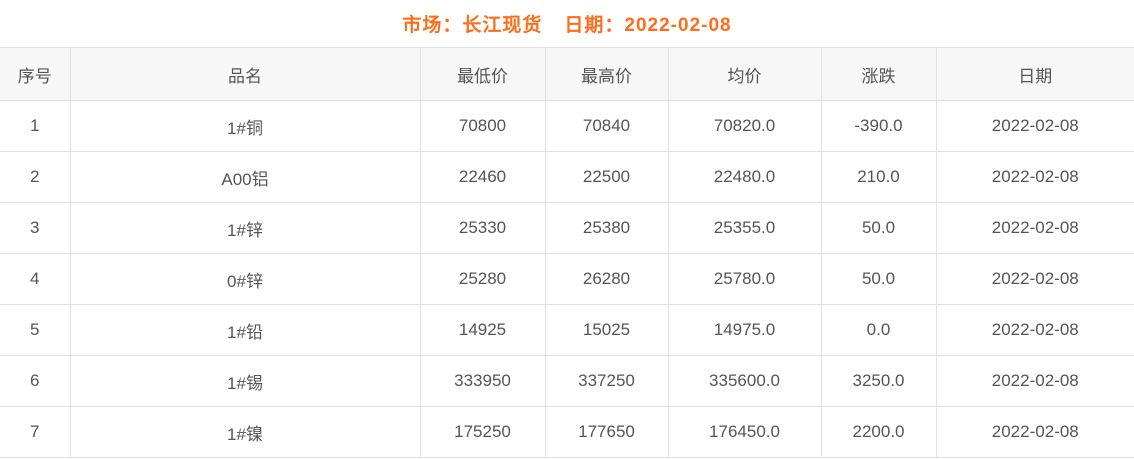 The image size is (1134, 459). I want to click on cell-average-price: 335600.0, so click(745, 381).